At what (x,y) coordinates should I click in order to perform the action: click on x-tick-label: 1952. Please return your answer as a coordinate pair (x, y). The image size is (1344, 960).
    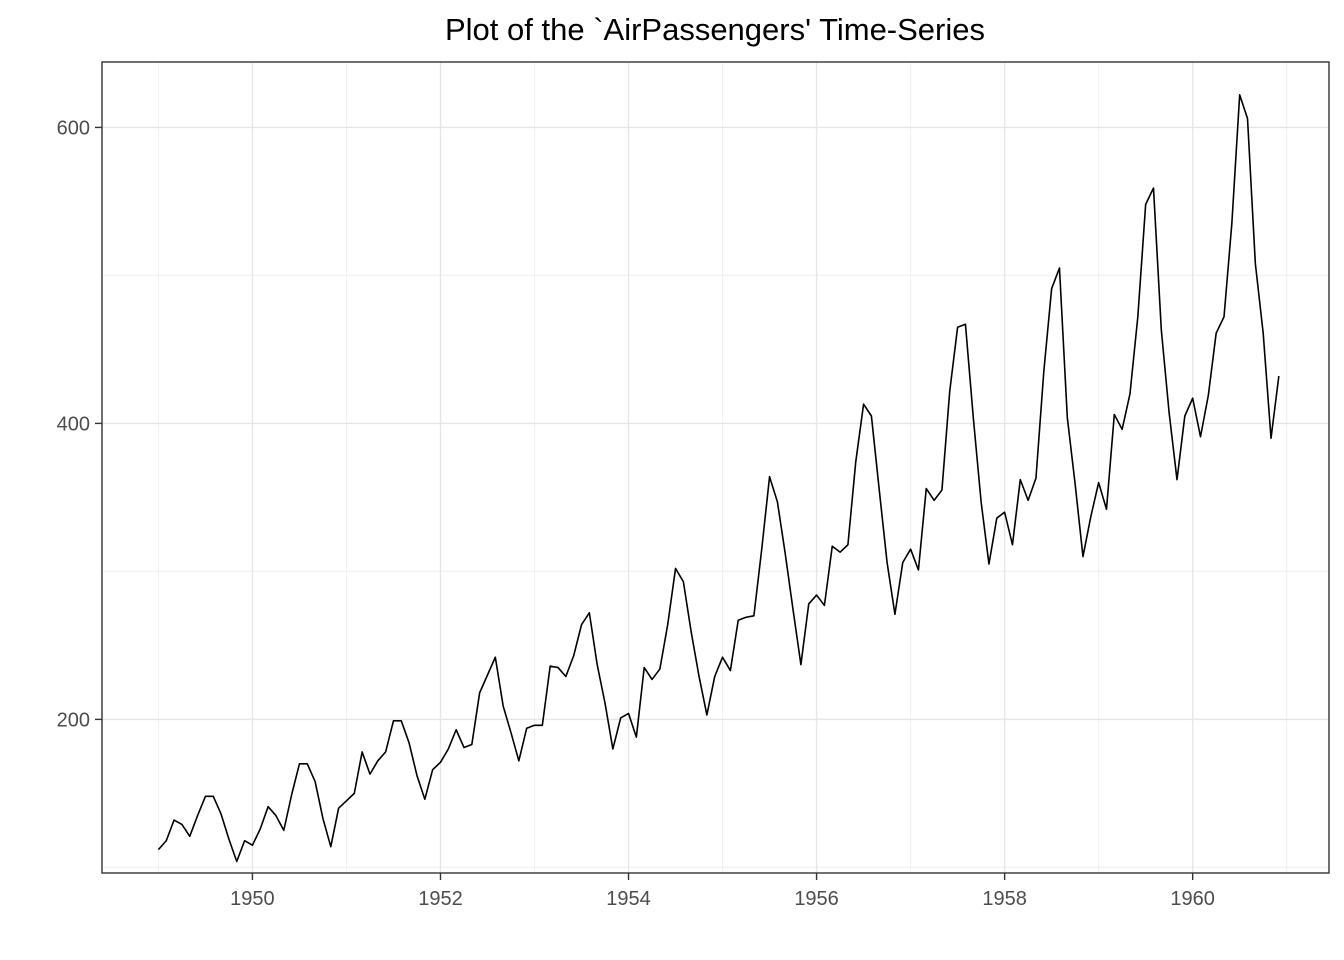
    Looking at the image, I should click on (440, 899).